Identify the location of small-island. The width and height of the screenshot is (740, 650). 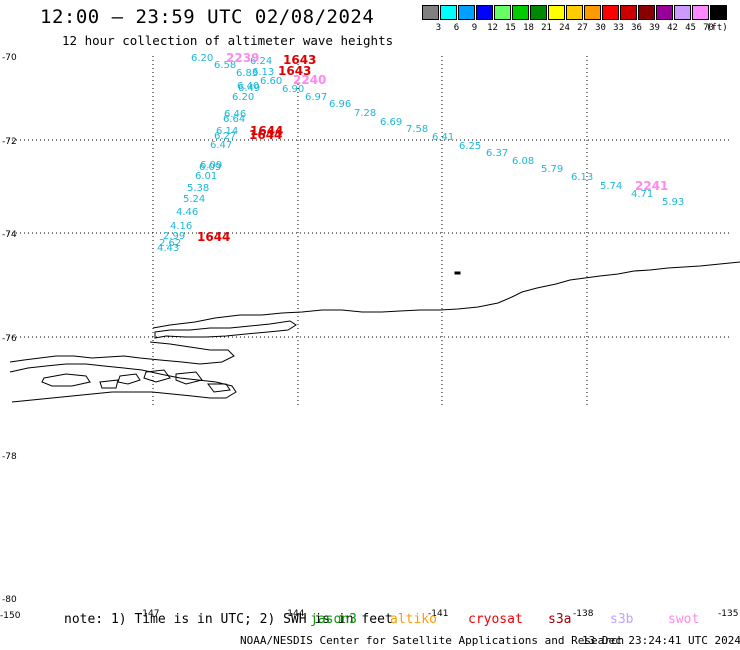
(457, 273).